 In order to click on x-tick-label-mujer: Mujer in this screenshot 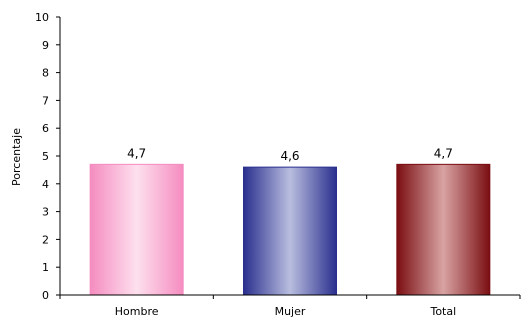, I will do `click(290, 311)`.